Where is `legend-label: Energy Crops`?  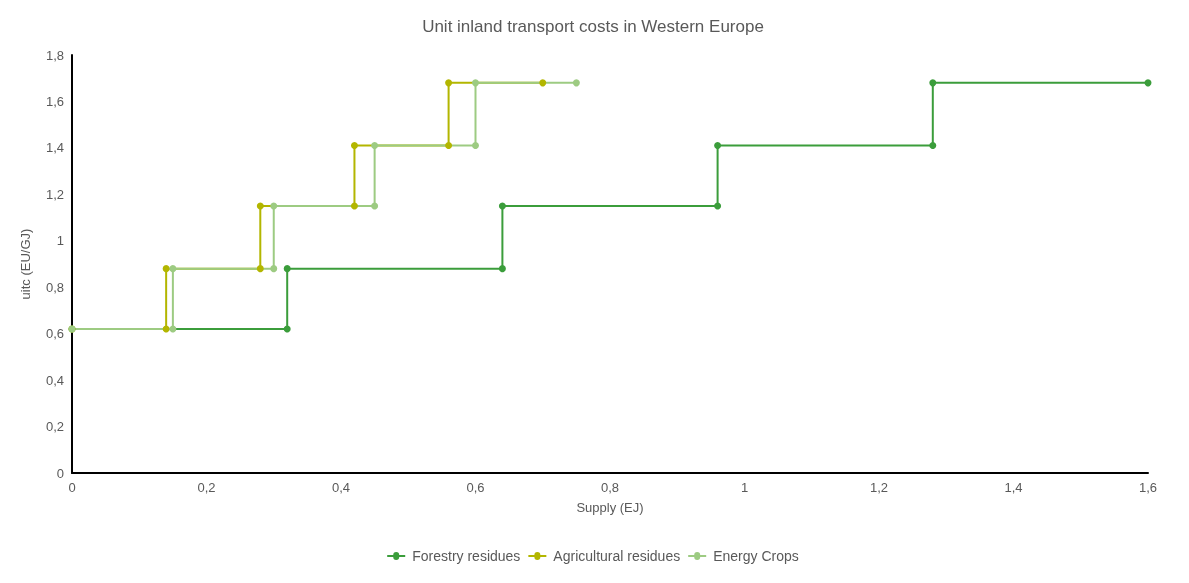 legend-label: Energy Crops is located at coordinates (756, 556).